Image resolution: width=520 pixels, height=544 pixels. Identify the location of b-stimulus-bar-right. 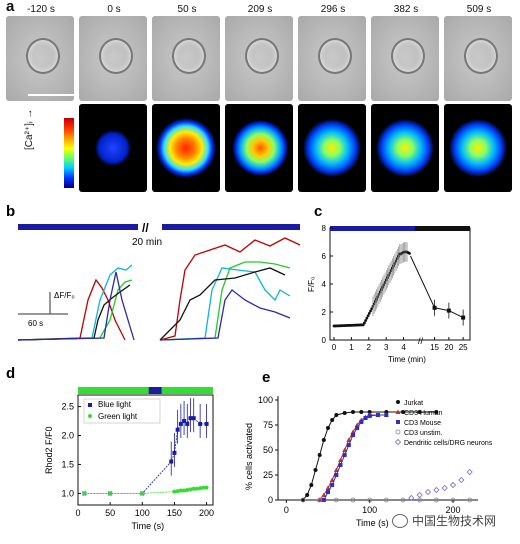
(231, 227).